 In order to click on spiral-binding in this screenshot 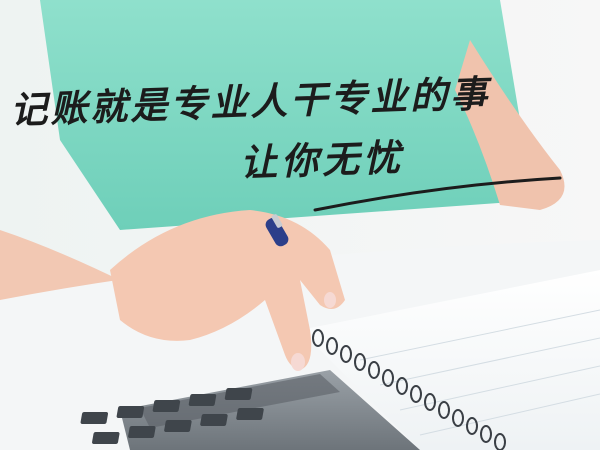, I will do `click(409, 389)`.